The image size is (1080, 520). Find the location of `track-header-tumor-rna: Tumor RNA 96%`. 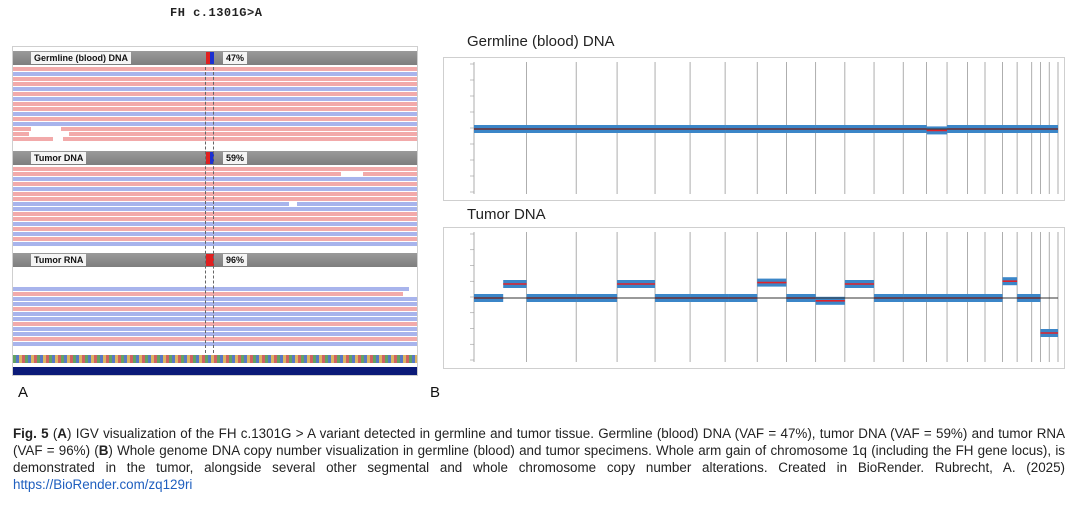

track-header-tumor-rna: Tumor RNA 96% is located at coordinates (215, 260).